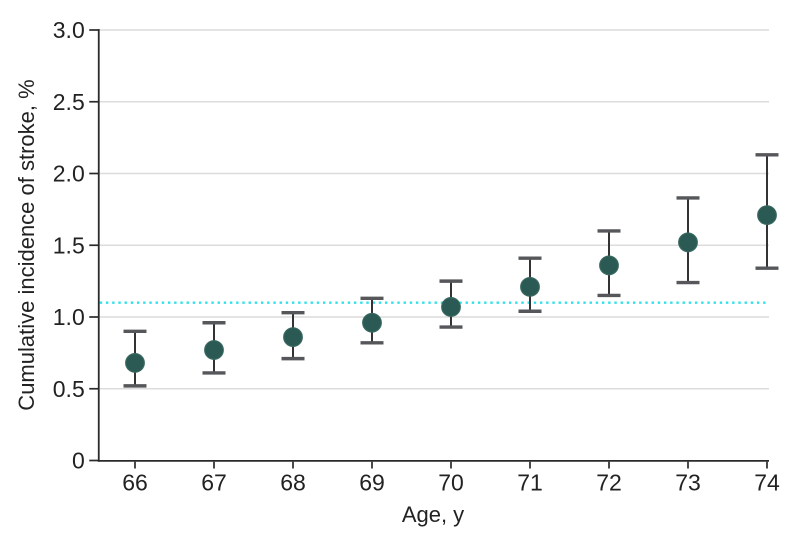 This screenshot has width=794, height=546. Describe the element at coordinates (372, 483) in the screenshot. I see `x-tick-label: 69` at that location.